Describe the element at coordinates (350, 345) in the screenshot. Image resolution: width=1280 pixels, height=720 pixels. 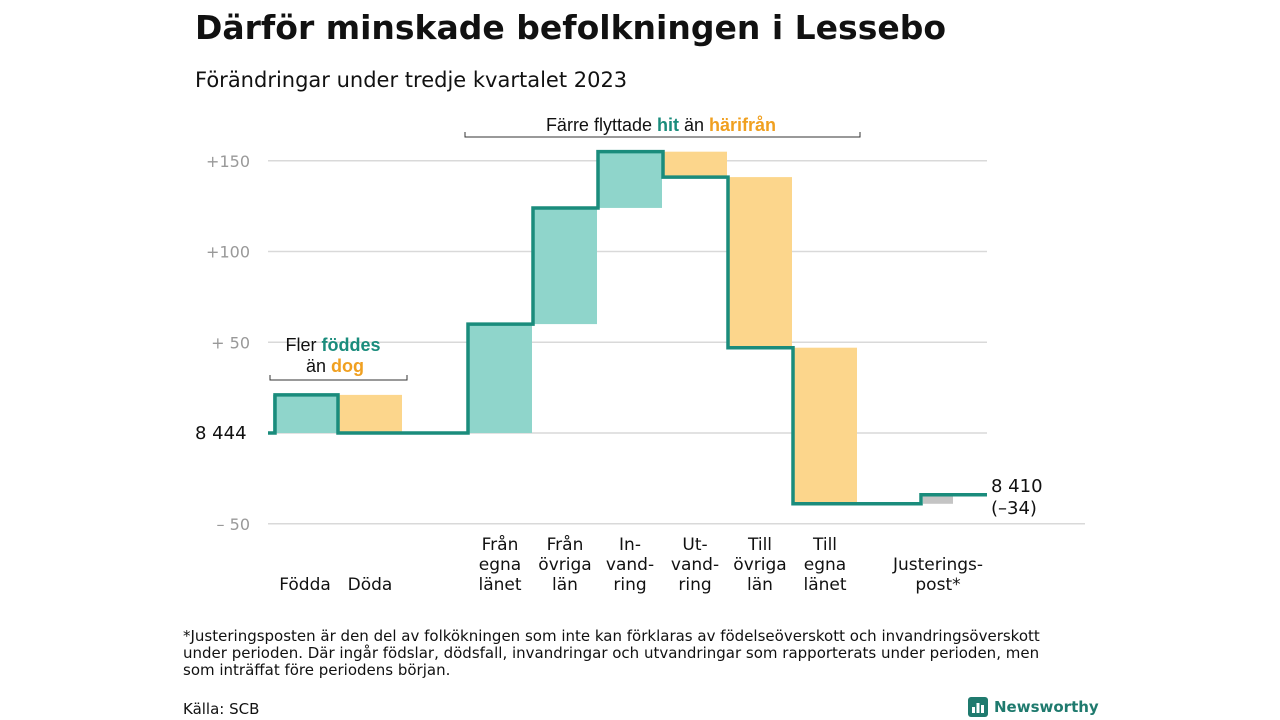
I see `annotation-part: föddes` at that location.